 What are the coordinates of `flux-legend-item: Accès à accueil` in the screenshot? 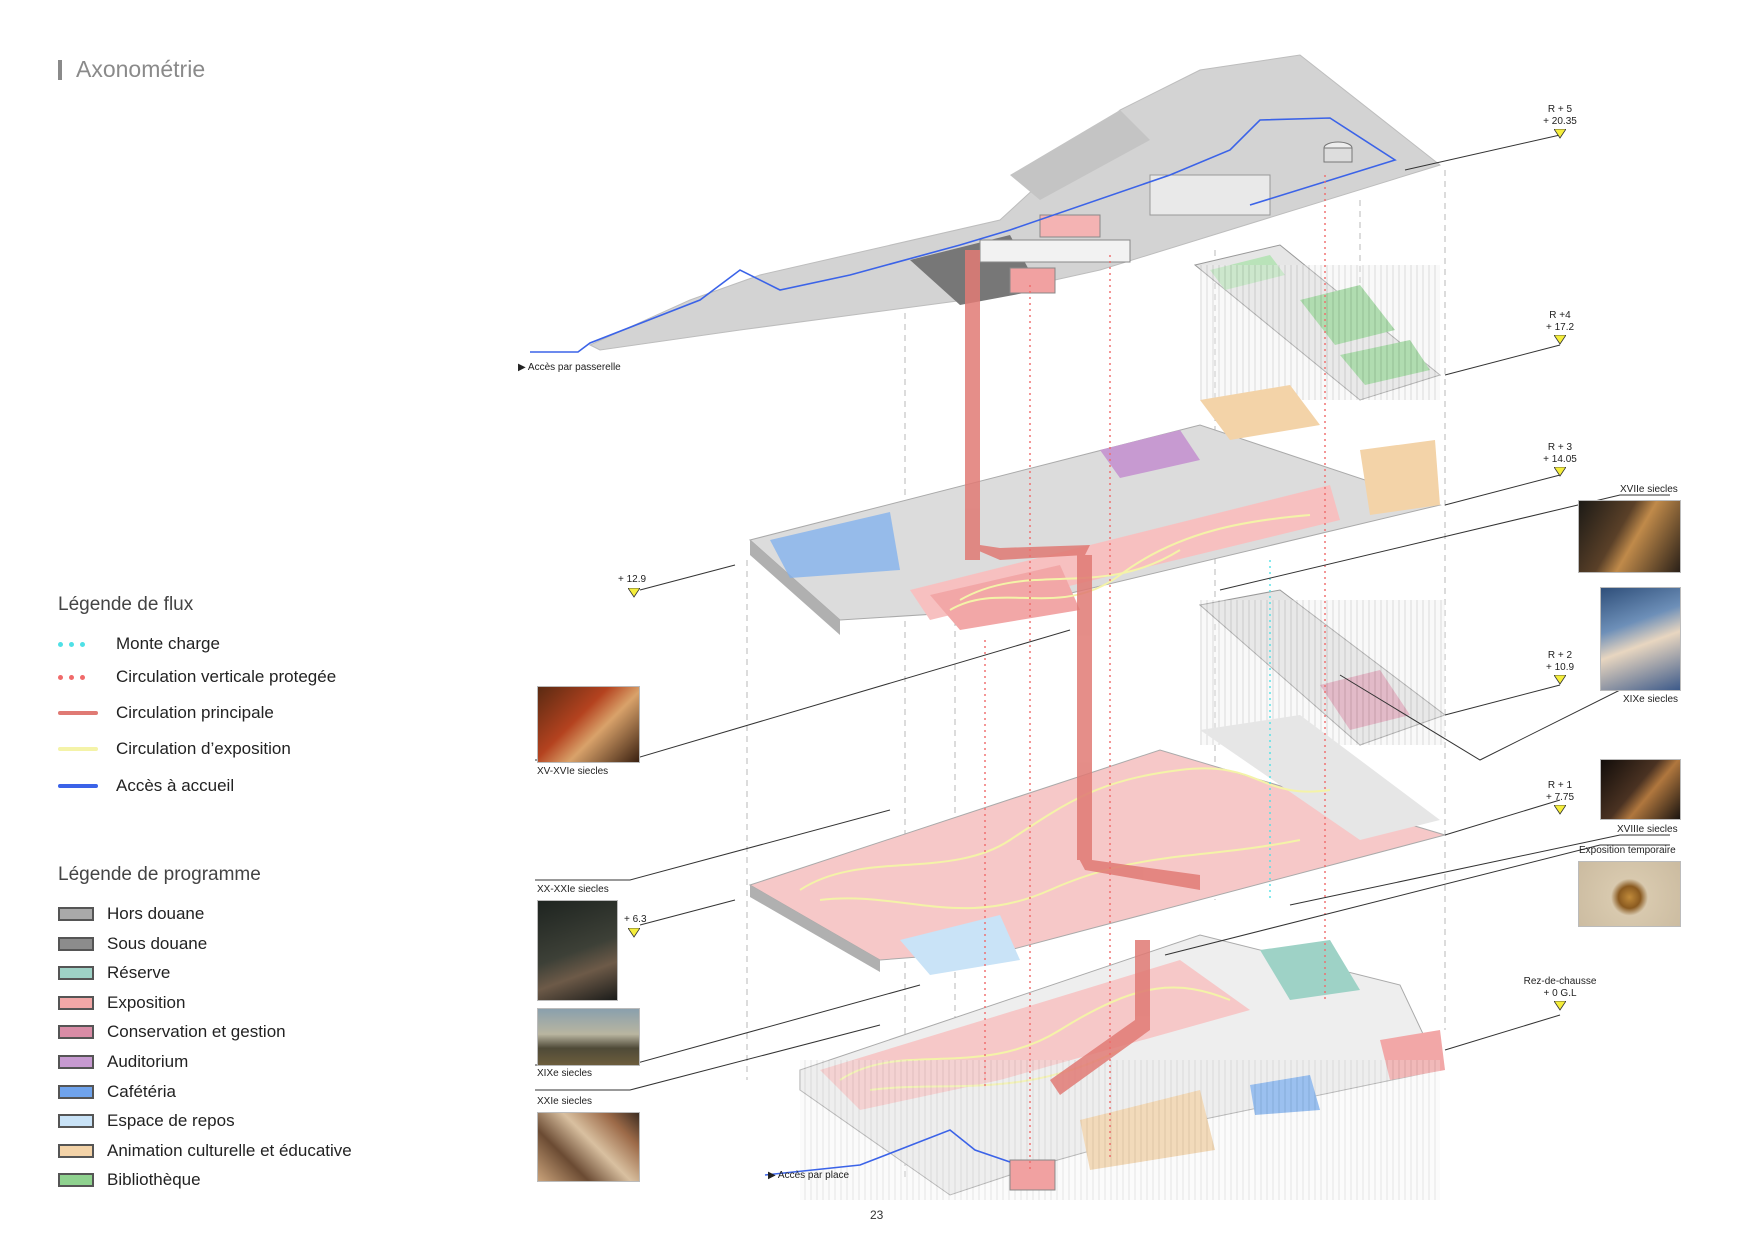 It's located at (146, 786).